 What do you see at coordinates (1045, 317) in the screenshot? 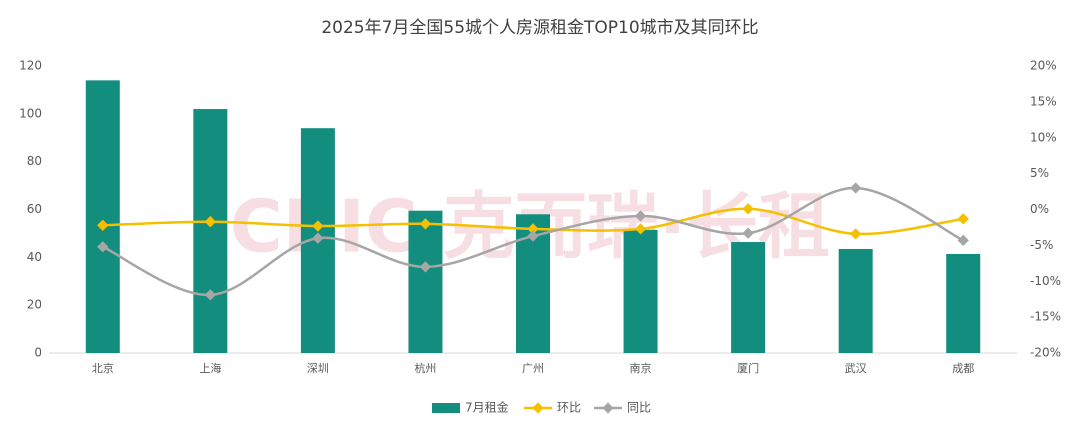
I see `y2-tick-label: -15%` at bounding box center [1045, 317].